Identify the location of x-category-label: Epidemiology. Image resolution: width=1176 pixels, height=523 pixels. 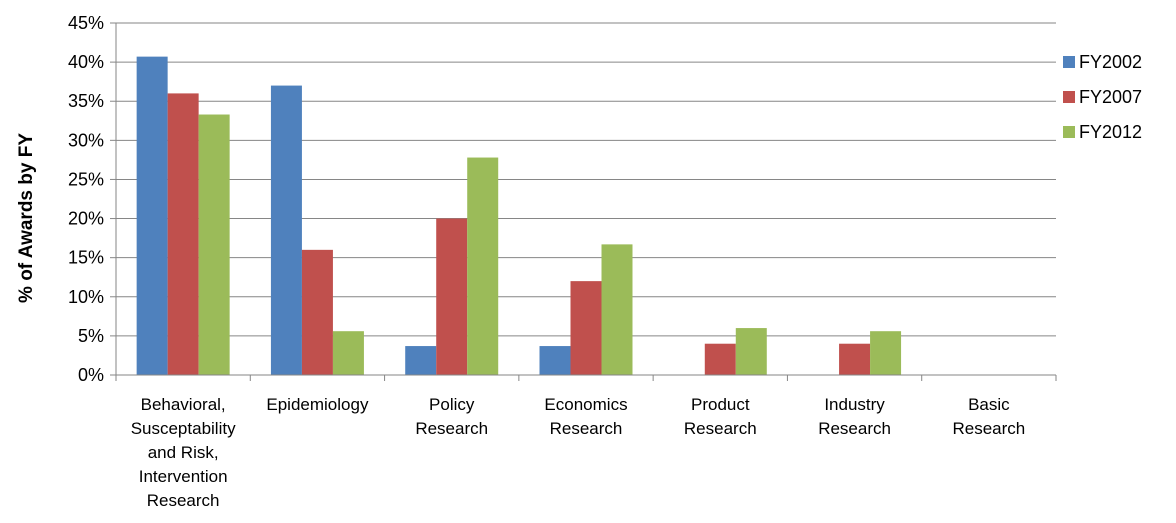
(317, 404).